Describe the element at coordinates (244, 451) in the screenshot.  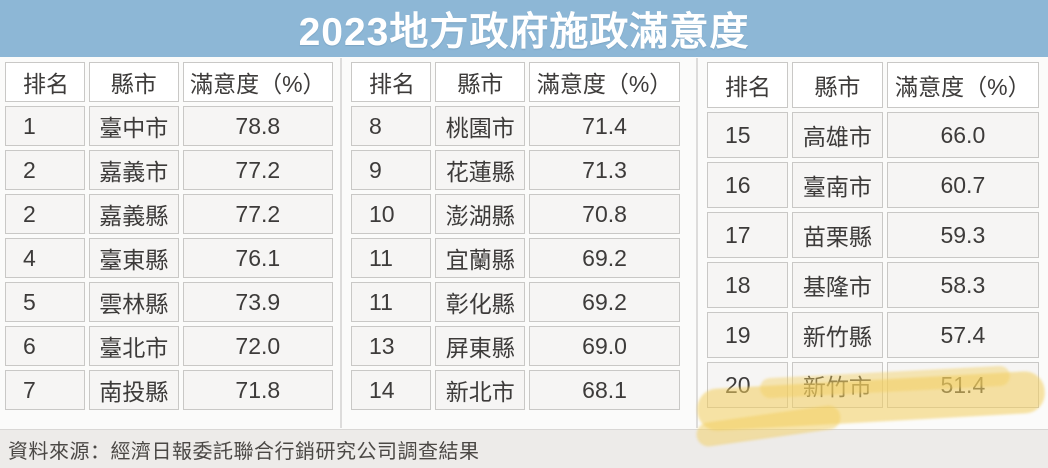
I see `source-text: 資料來源：經濟日報委託聯合行銷研究公司調查結果` at that location.